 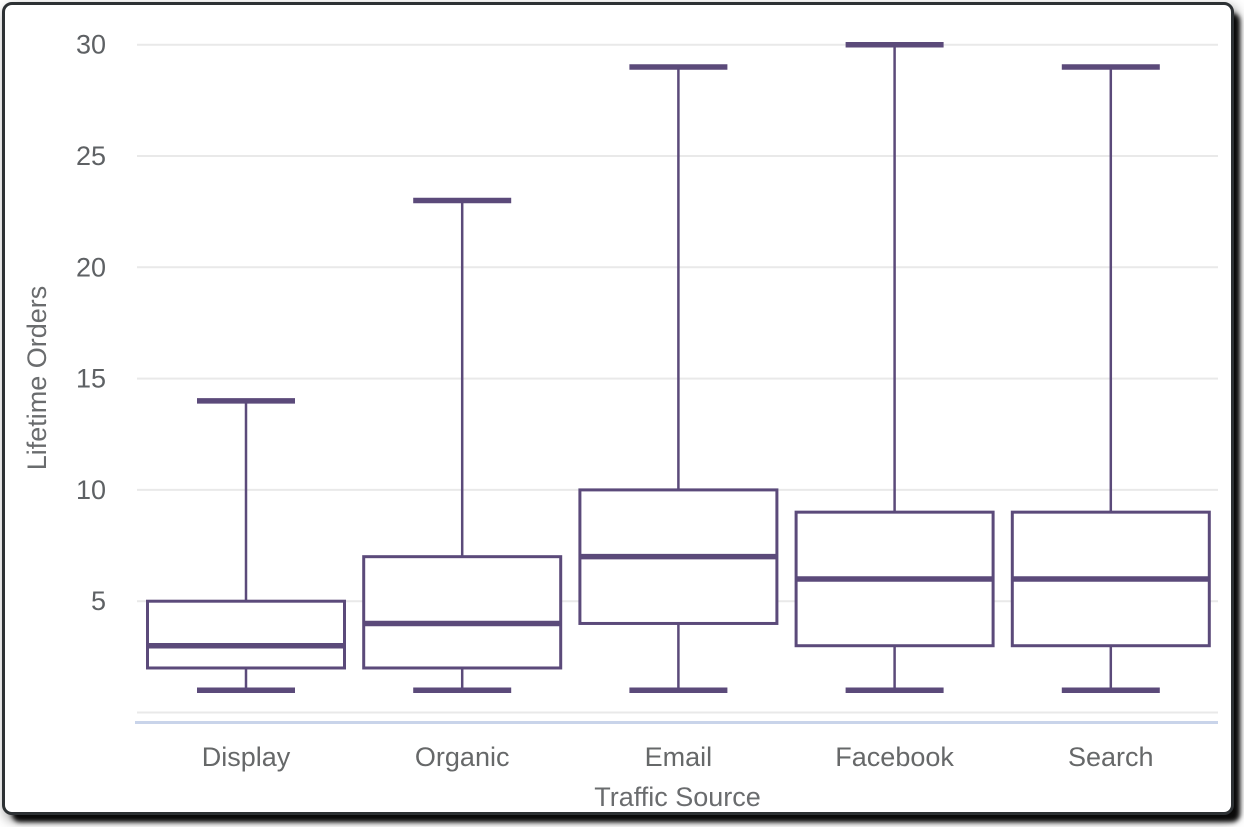 What do you see at coordinates (37, 378) in the screenshot?
I see `y-axis-title: Lifetime Orders` at bounding box center [37, 378].